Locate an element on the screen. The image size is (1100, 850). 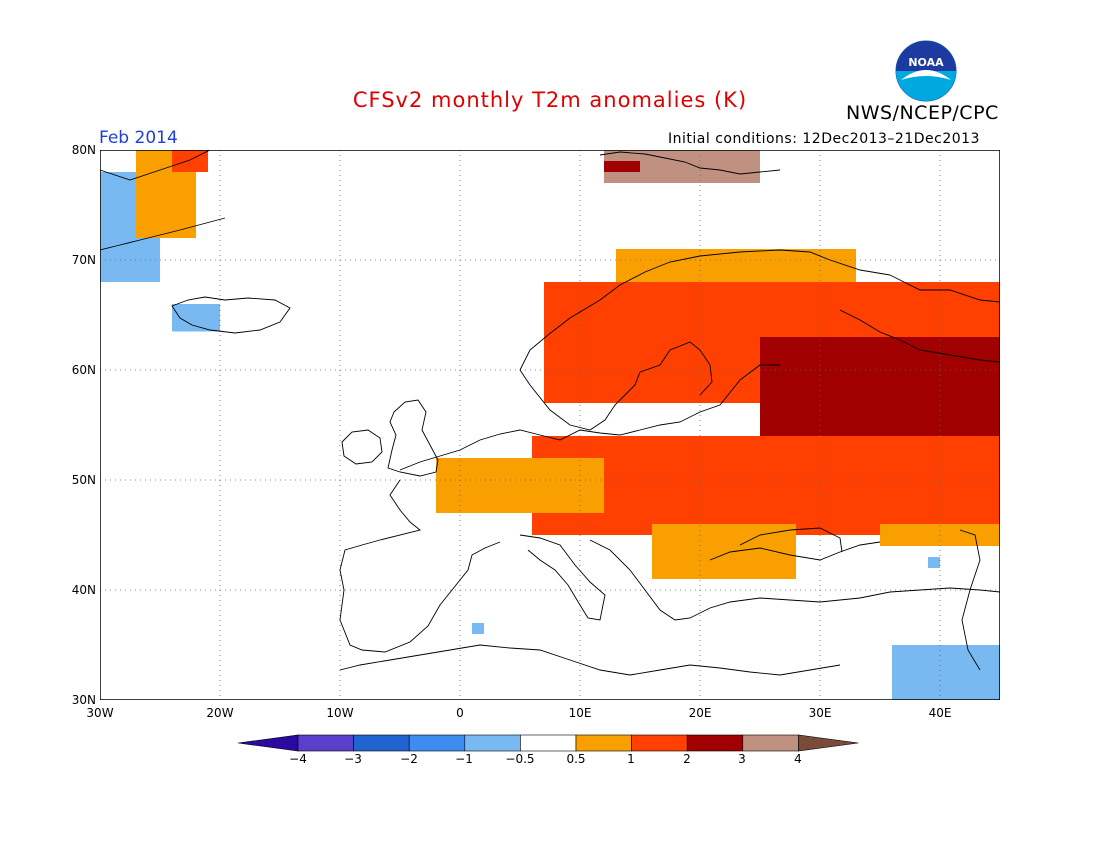
color-legend-bar is located at coordinates (548, 743).